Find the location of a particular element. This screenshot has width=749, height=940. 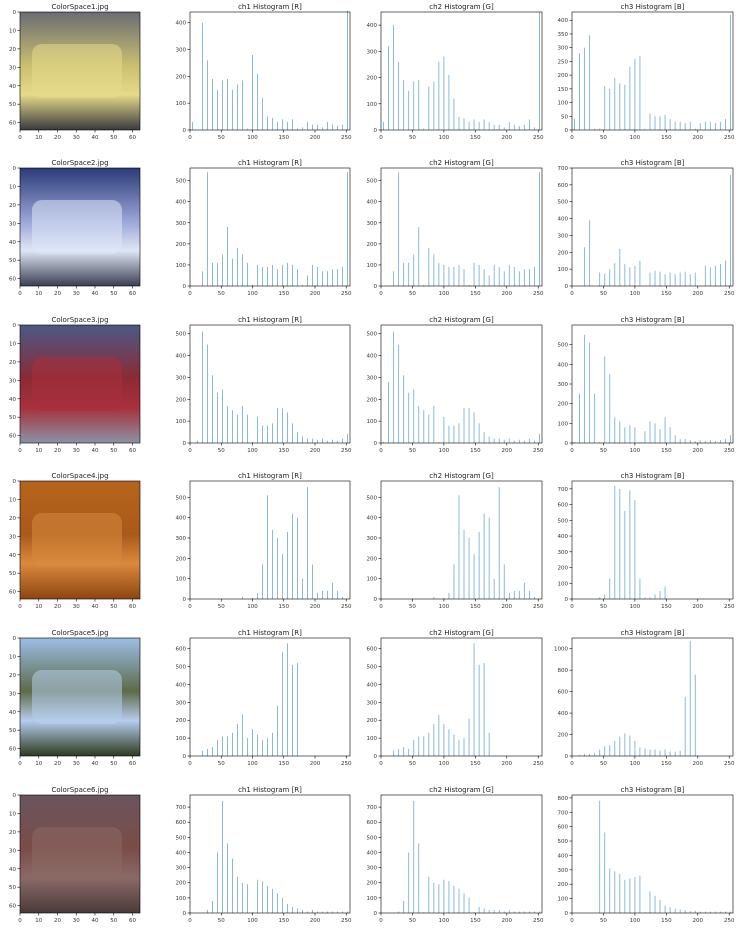

y-tick-label: 0 is located at coordinates (15, 169).